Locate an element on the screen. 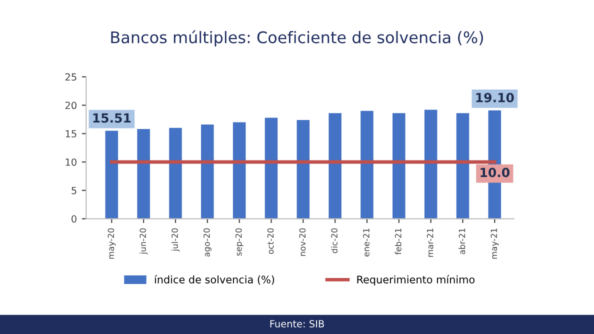 This screenshot has height=334, width=594. data-label: 15.51 is located at coordinates (112, 118).